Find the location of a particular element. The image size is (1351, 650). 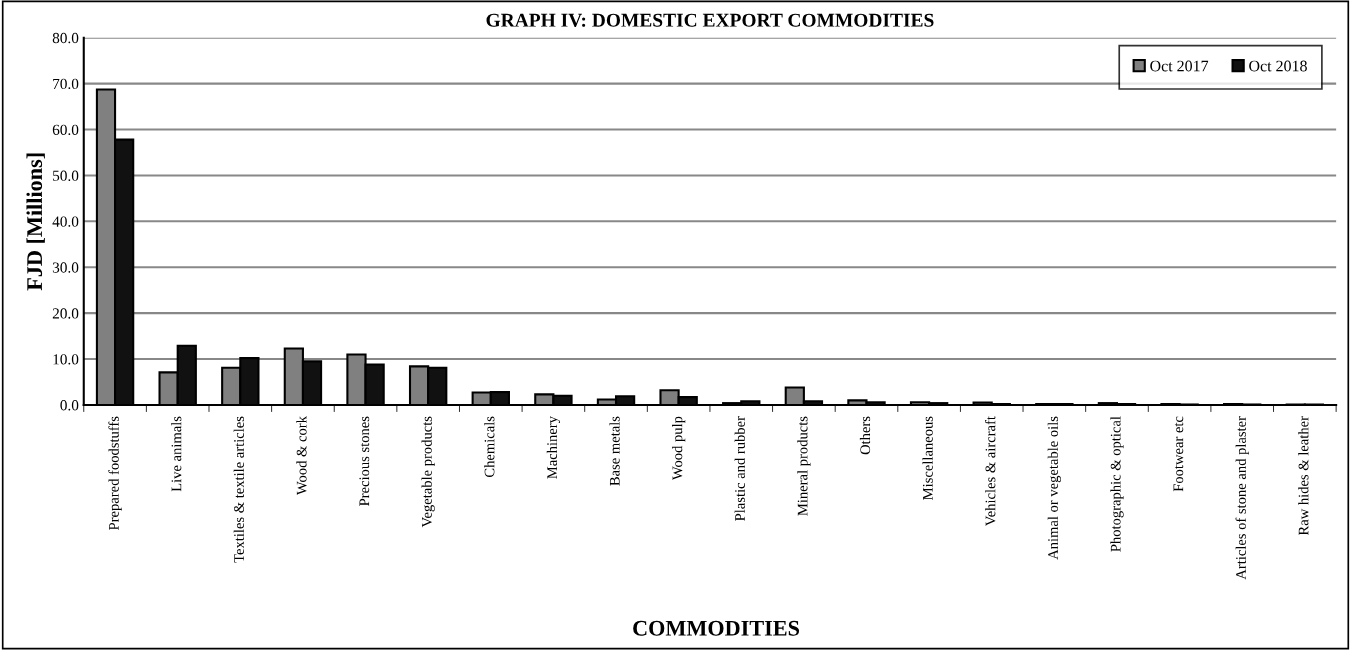

x-tick-label: Footwear etc is located at coordinates (1178, 454).